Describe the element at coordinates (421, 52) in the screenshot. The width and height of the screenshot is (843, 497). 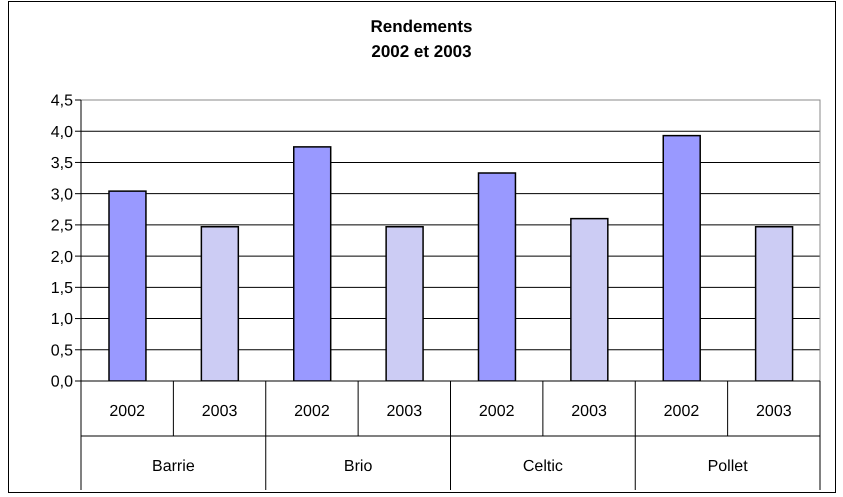
I see `chart-subtitle: 2002 et 2003` at that location.